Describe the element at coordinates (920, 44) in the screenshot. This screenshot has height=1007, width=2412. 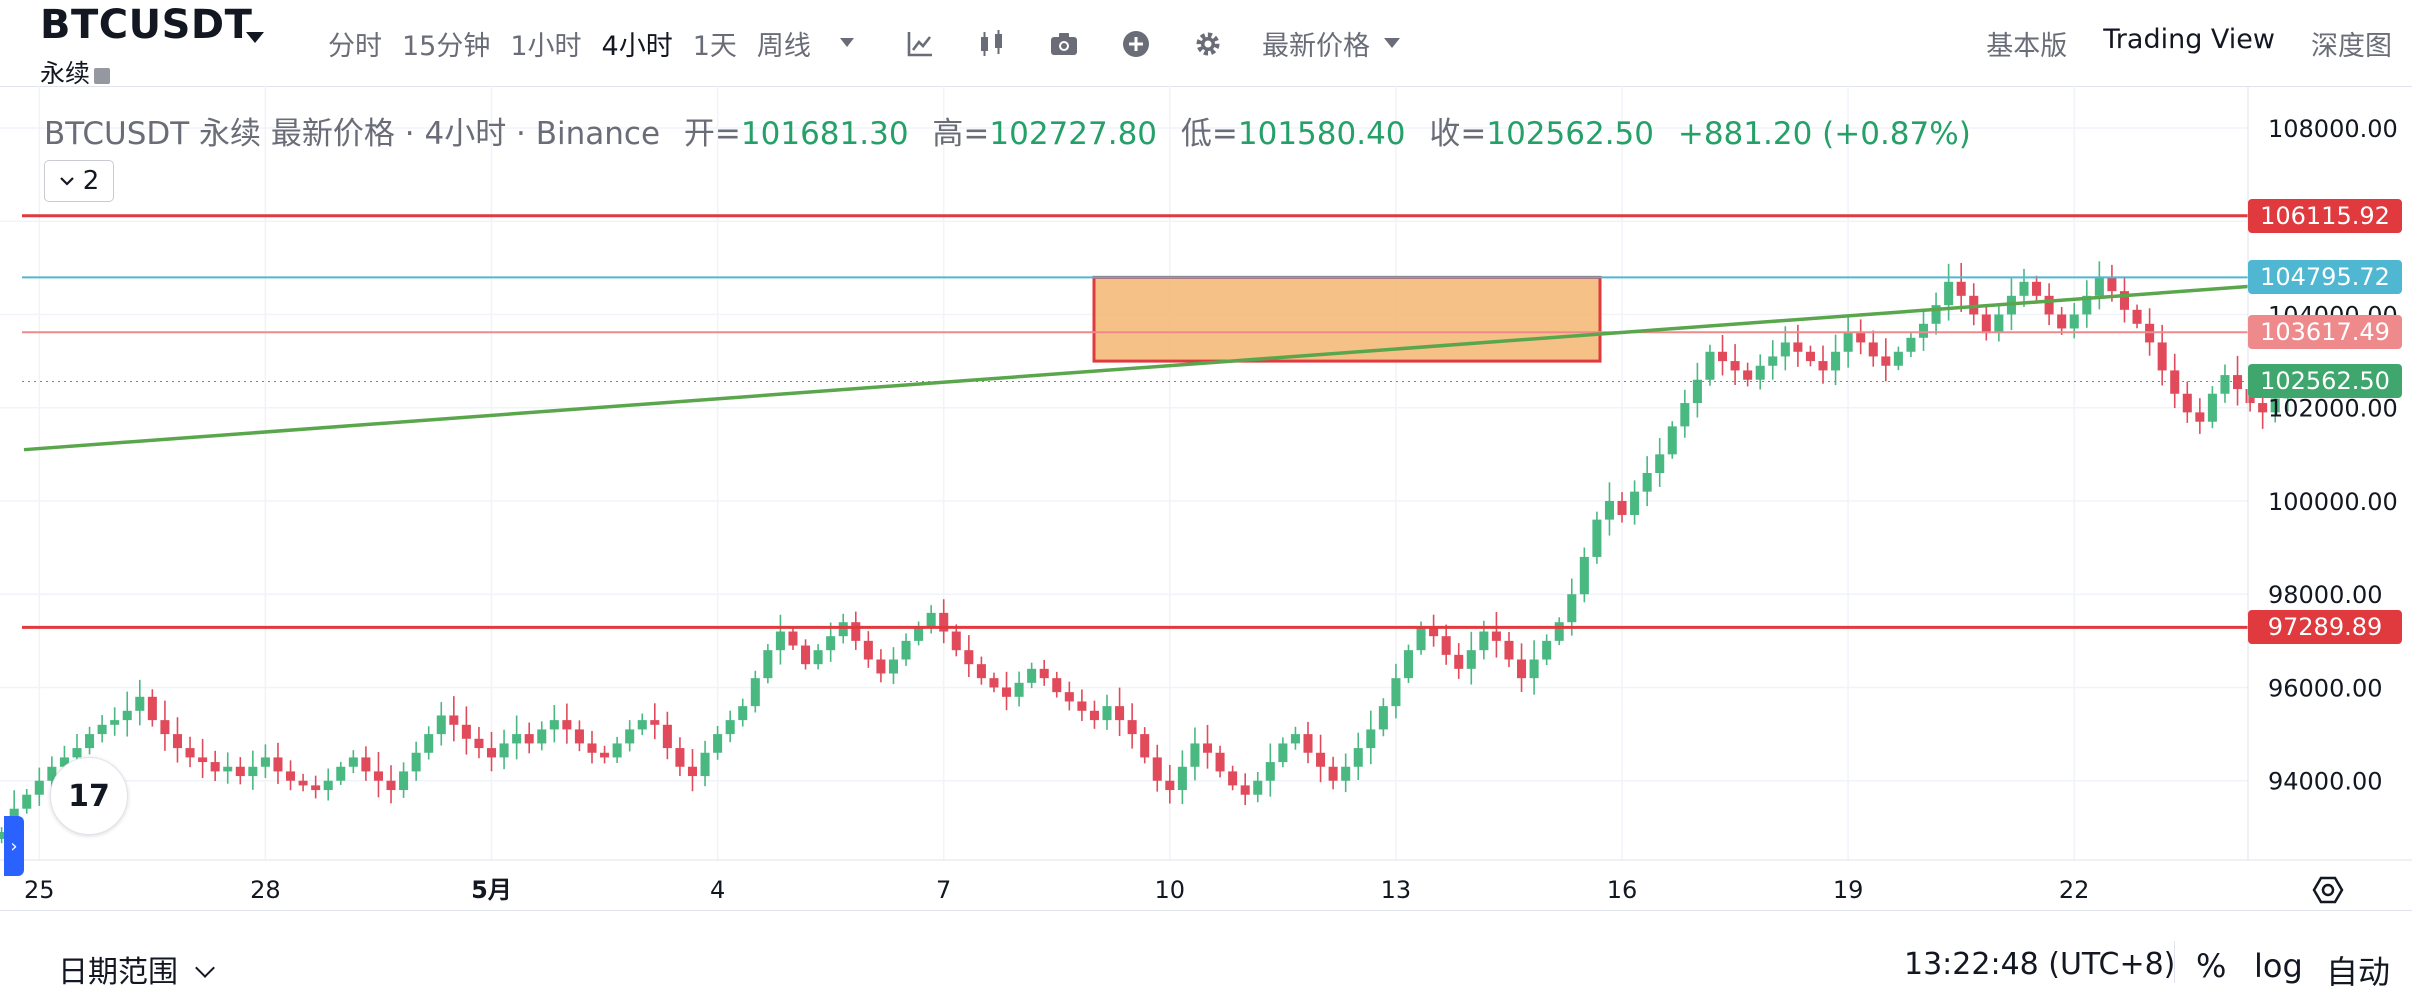
I see `indicators-icon` at that location.